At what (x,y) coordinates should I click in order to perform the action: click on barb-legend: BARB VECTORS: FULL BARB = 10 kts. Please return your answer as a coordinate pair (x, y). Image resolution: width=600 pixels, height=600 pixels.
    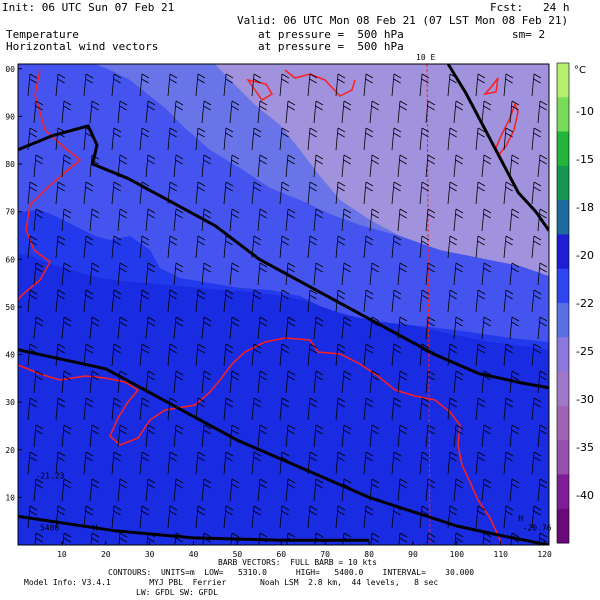
    Looking at the image, I should click on (297, 562).